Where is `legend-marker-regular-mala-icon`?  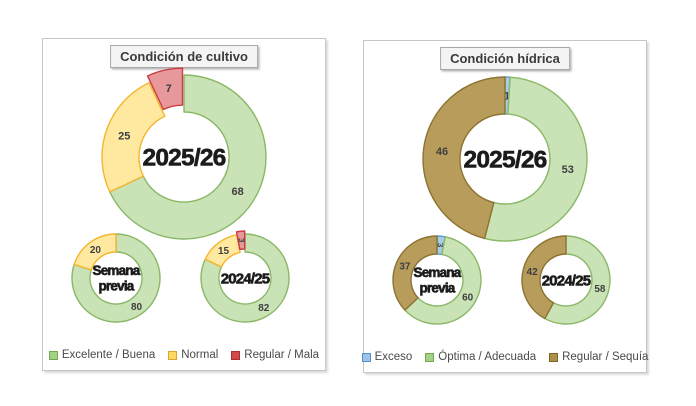
legend-marker-regular-mala-icon is located at coordinates (236, 355).